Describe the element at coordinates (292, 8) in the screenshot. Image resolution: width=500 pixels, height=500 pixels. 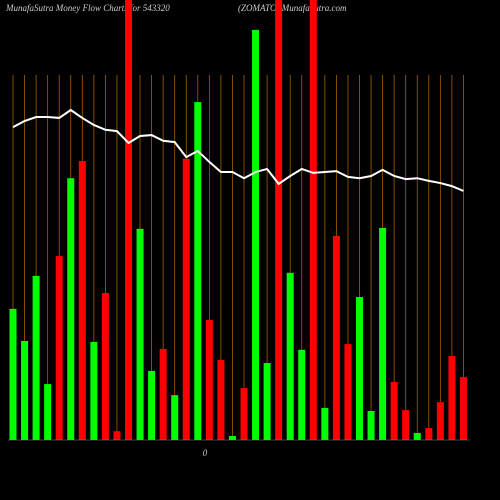
I see `chart-subtitle: (ZOMATO) MunafaSutra.com` at that location.